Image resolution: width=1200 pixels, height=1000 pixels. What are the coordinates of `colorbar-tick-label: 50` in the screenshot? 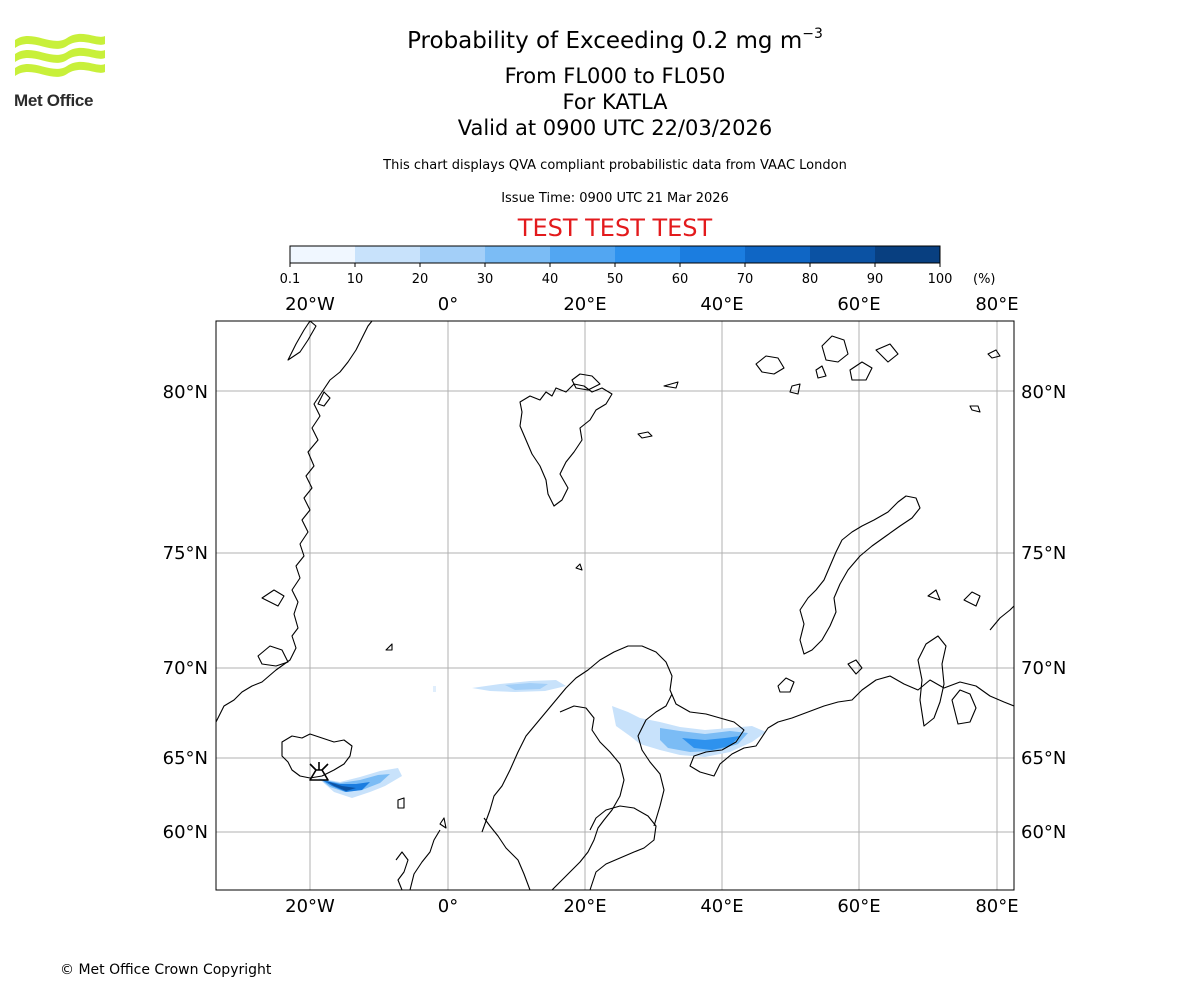 It's located at (615, 279).